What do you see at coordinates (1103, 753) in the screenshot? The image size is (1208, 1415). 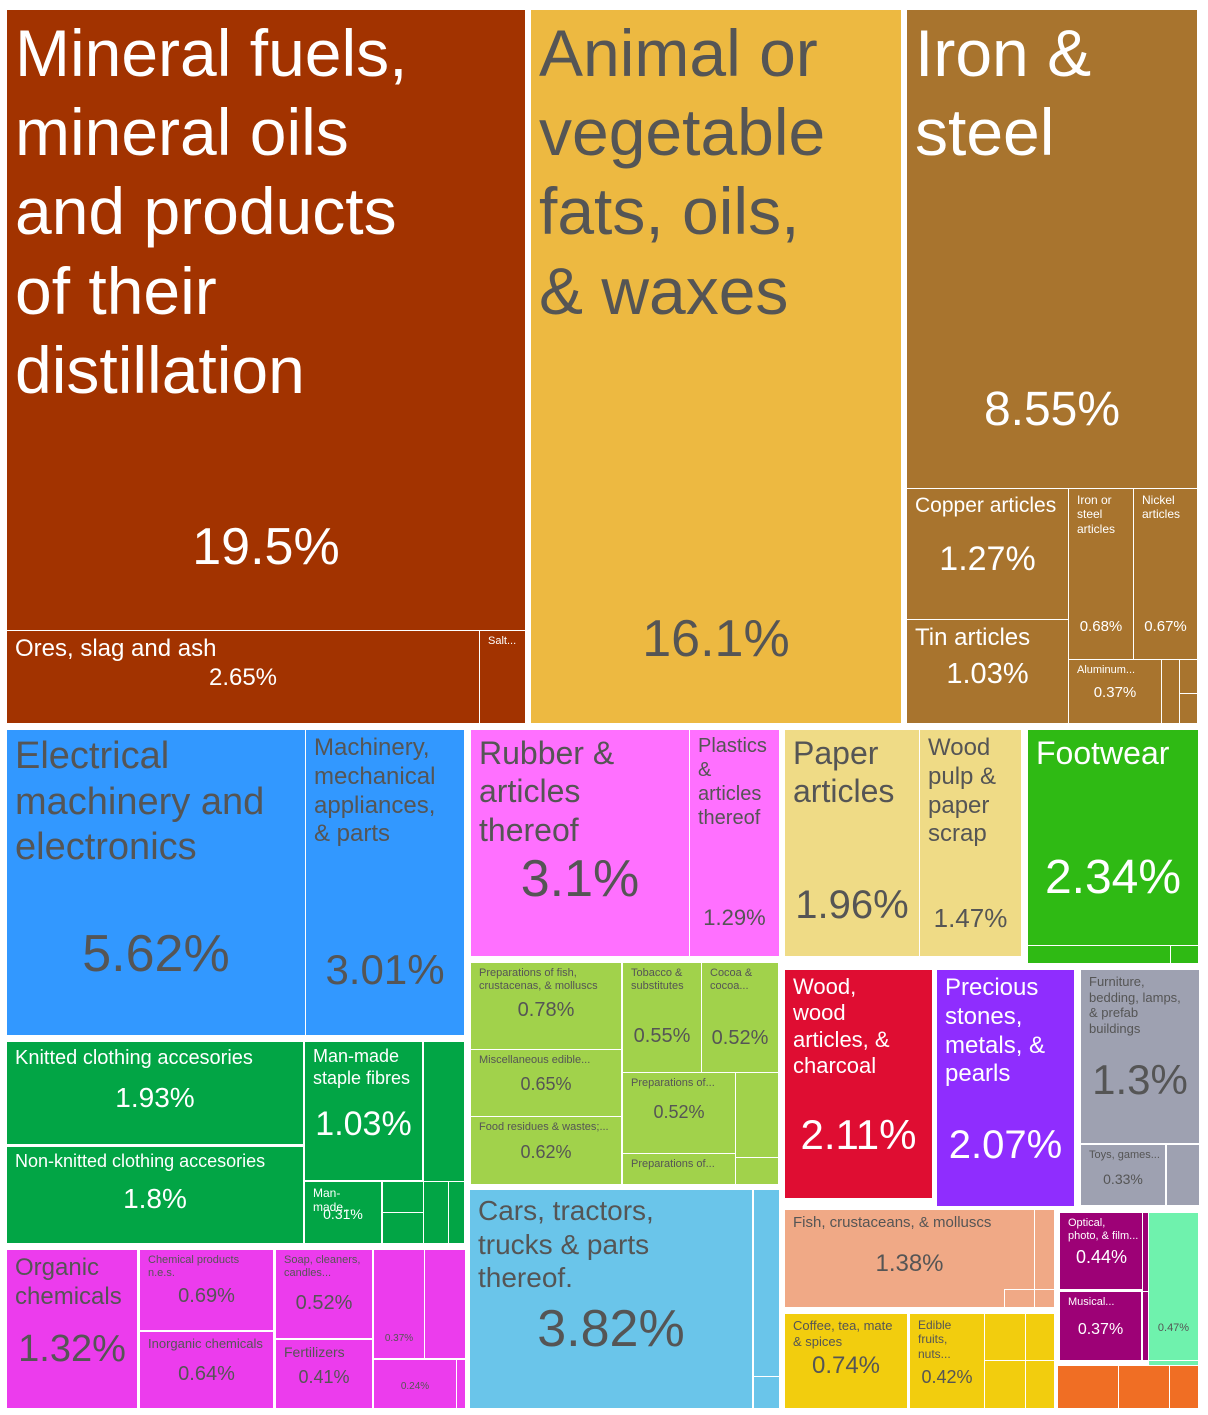 I see `tile-label: Footwear` at bounding box center [1103, 753].